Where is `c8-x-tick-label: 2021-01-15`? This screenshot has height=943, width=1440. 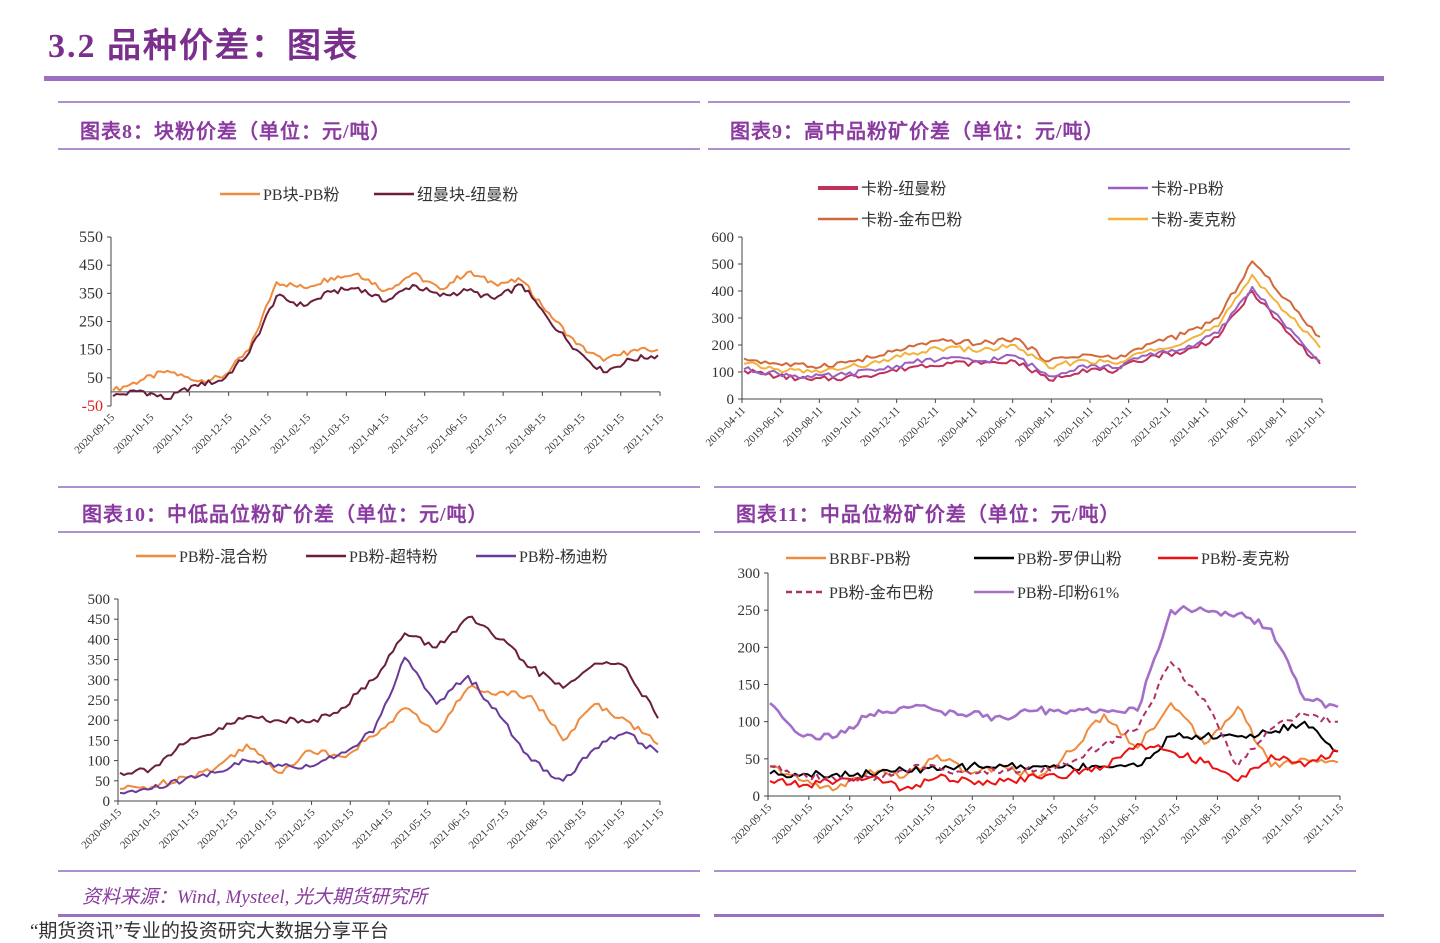
c8-x-tick-label: 2021-01-15 is located at coordinates (251, 433).